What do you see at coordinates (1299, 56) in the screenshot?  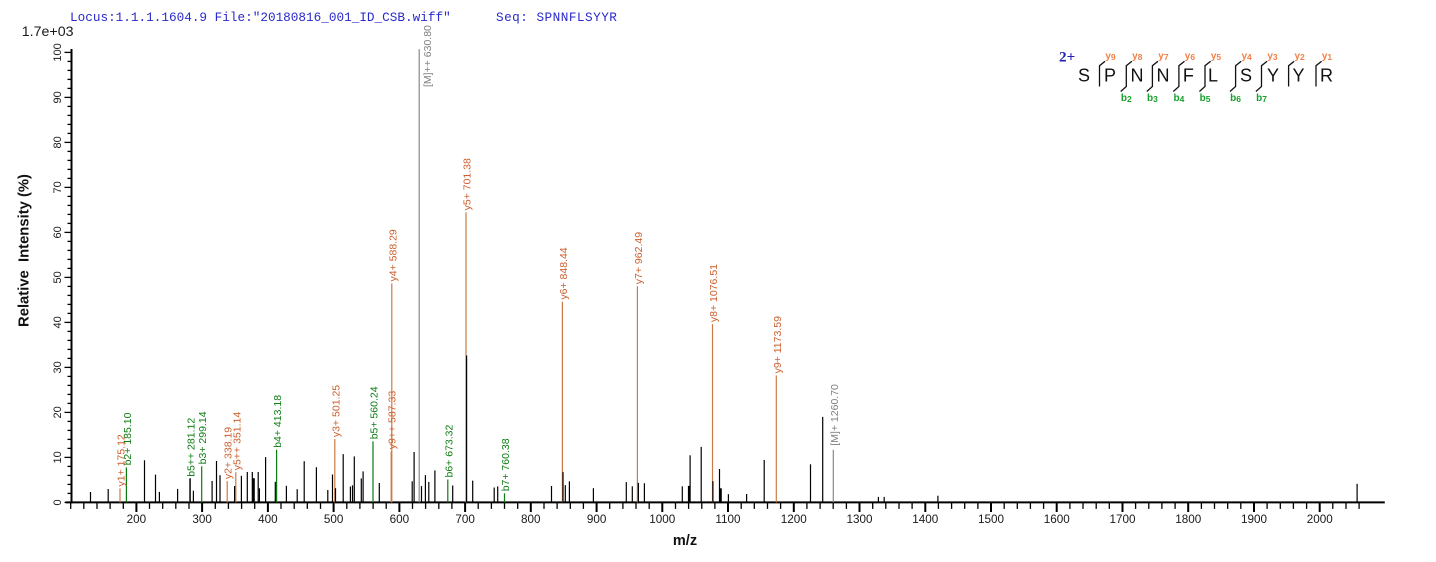 I see `svg-text: y2` at bounding box center [1299, 56].